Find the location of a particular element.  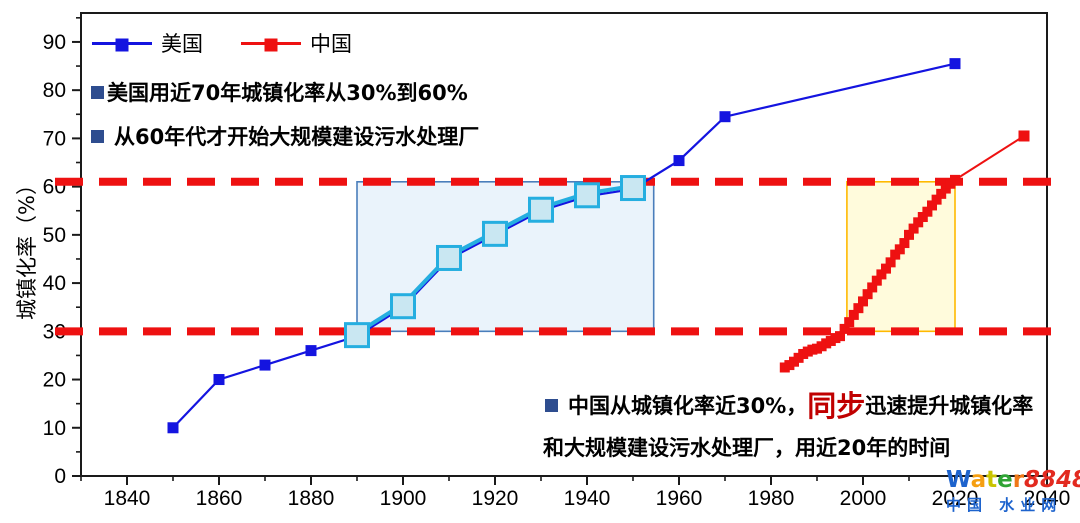

china-square-icon is located at coordinates (271, 44).